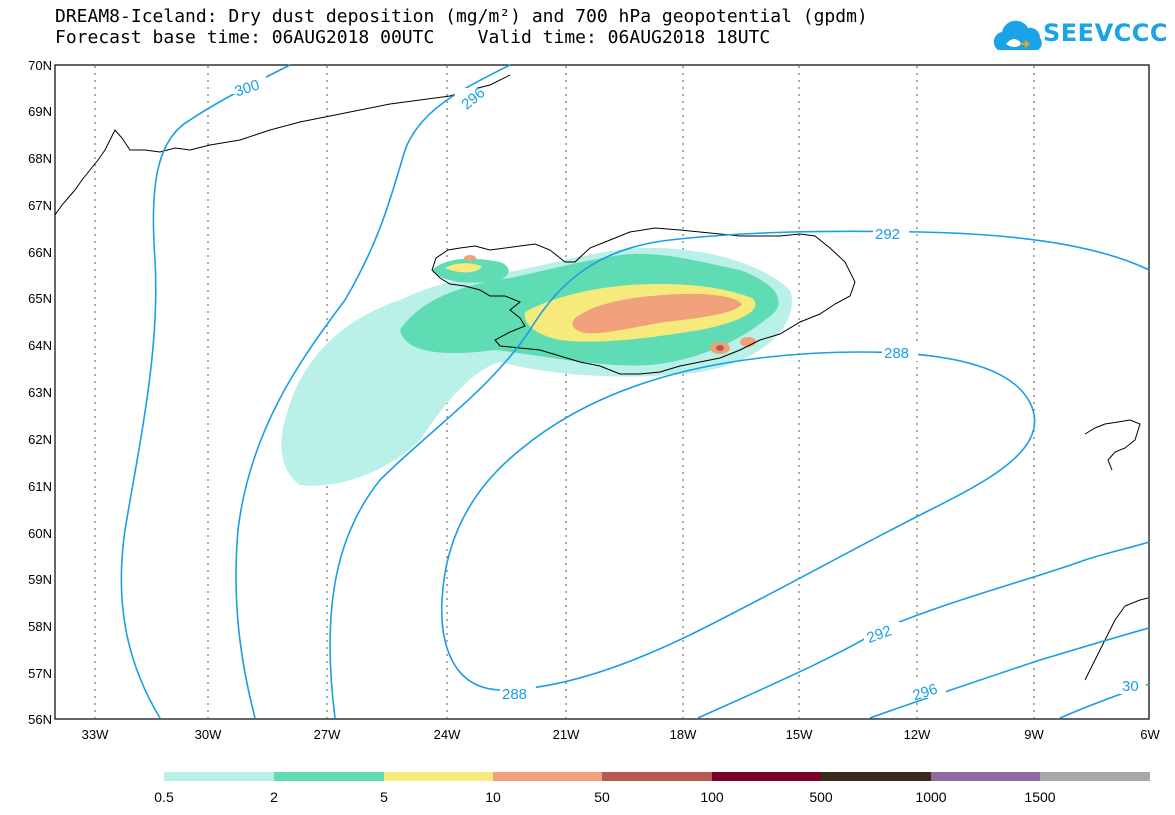 The height and width of the screenshot is (815, 1175). What do you see at coordinates (274, 797) in the screenshot?
I see `legend-label-1: 2` at bounding box center [274, 797].